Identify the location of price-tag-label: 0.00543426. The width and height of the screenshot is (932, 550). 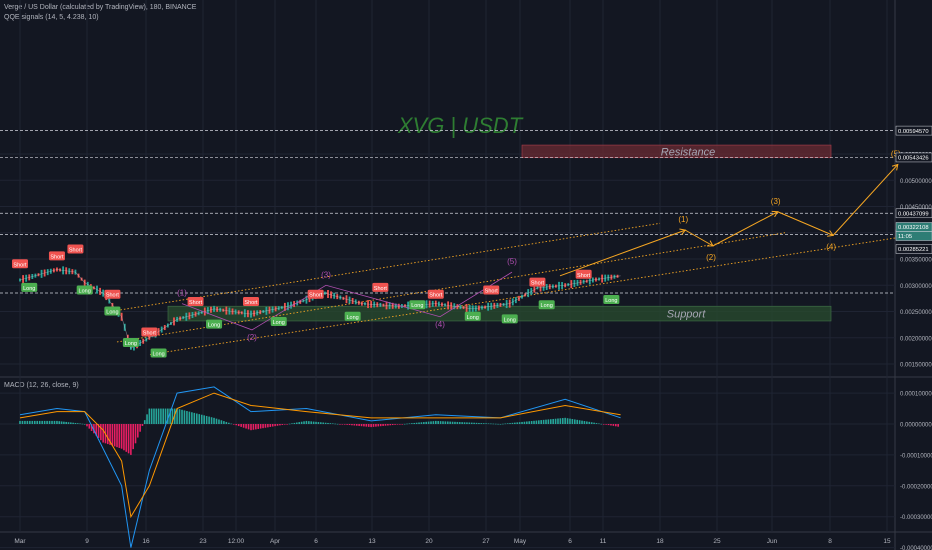
(913, 159).